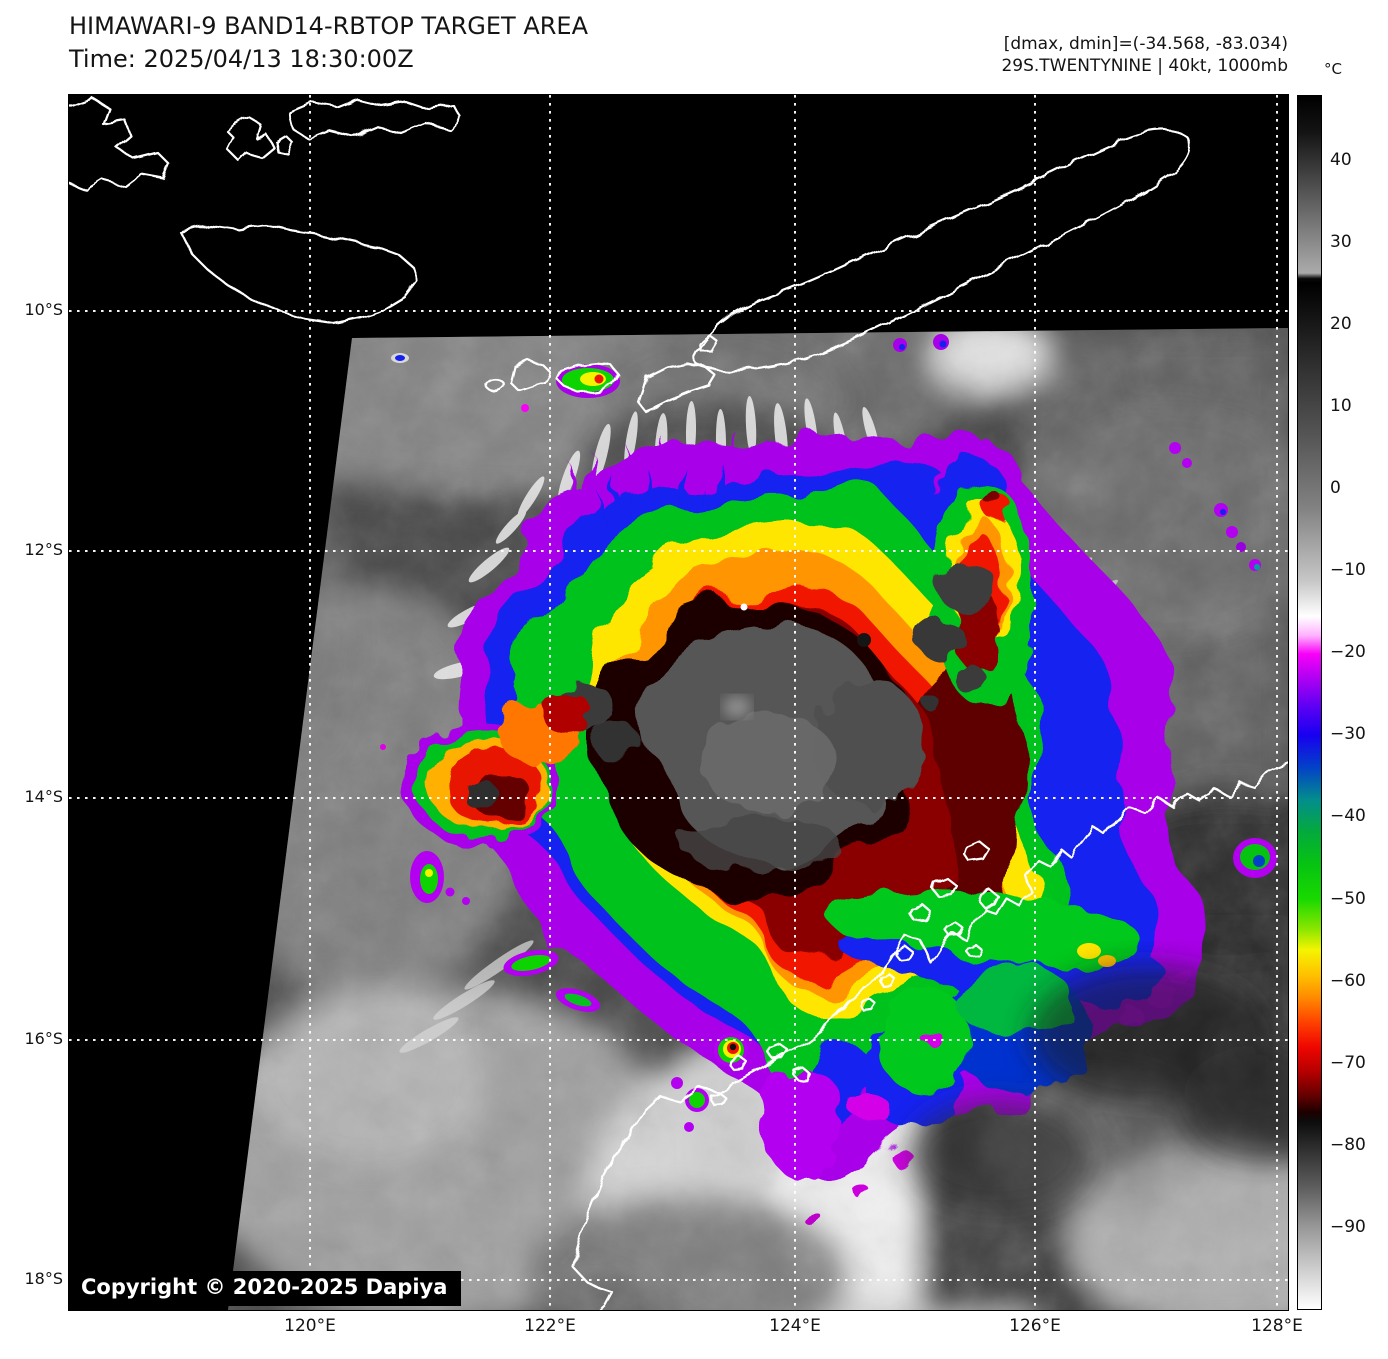  I want to click on coast-rote, so click(677, 387).